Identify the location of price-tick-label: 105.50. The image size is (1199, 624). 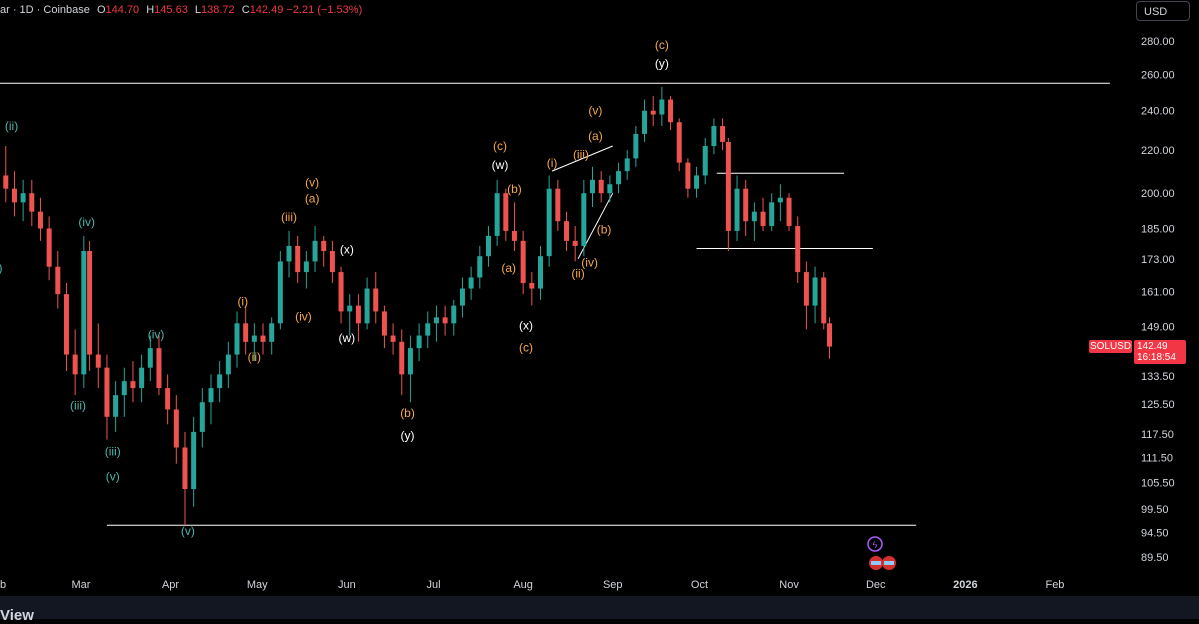
(1158, 484).